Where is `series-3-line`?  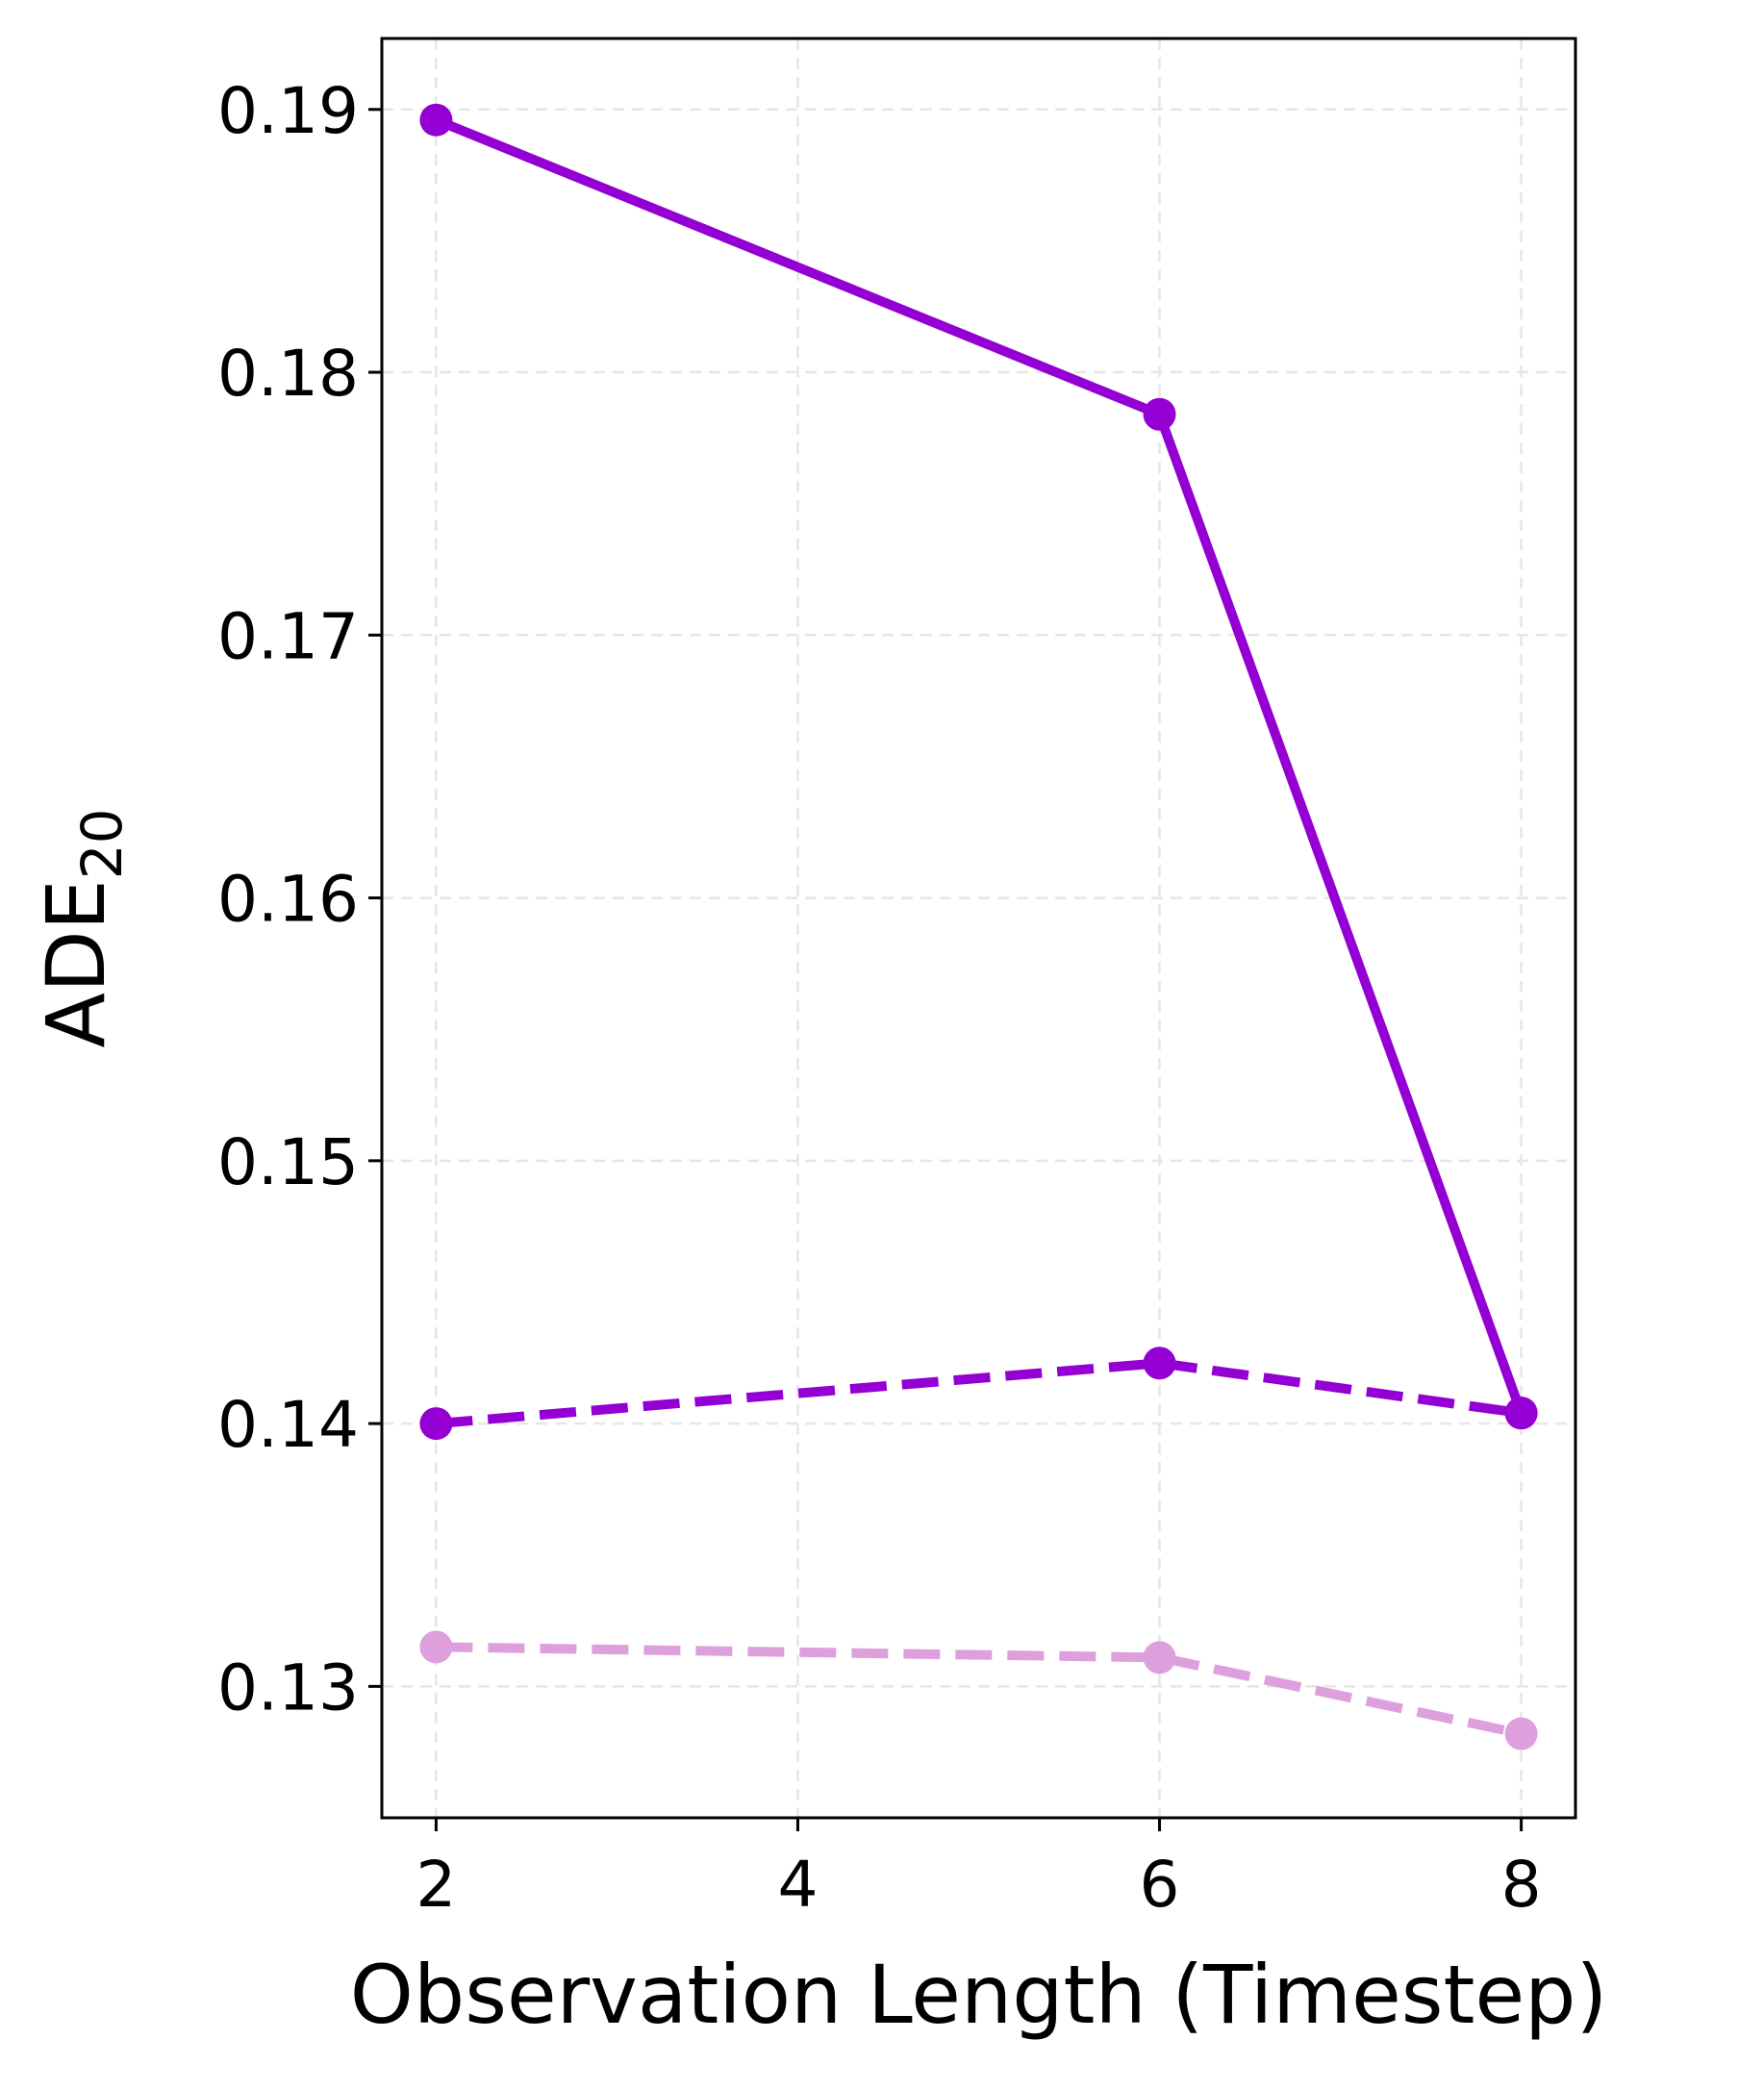 series-3-line is located at coordinates (980, 1690).